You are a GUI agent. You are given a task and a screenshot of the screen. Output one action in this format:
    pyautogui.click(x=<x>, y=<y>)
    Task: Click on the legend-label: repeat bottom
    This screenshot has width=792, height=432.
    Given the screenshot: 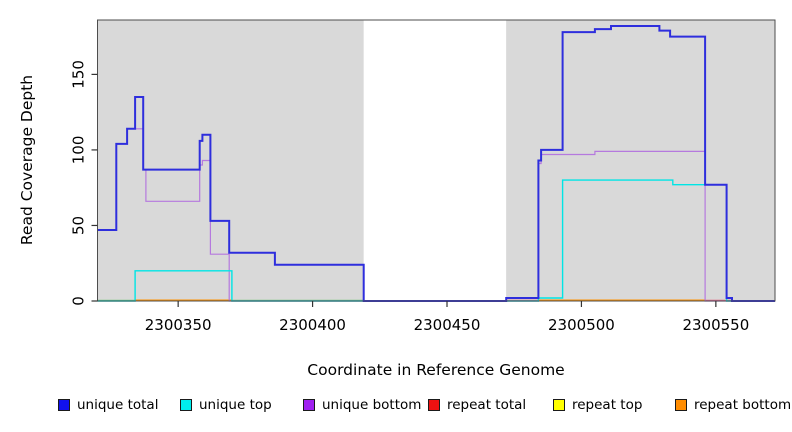 What is the action you would take?
    pyautogui.click(x=743, y=405)
    